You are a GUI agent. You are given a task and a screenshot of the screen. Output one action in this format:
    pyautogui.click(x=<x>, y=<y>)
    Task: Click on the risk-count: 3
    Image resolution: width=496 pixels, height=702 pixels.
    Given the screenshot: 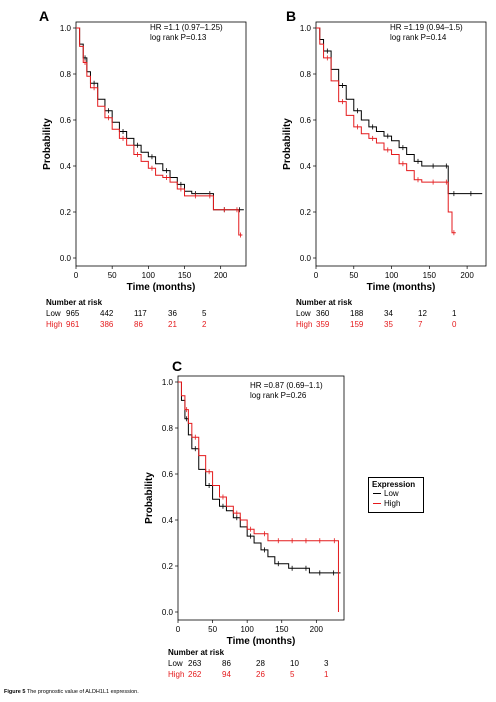 What is the action you would take?
    pyautogui.click(x=326, y=663)
    